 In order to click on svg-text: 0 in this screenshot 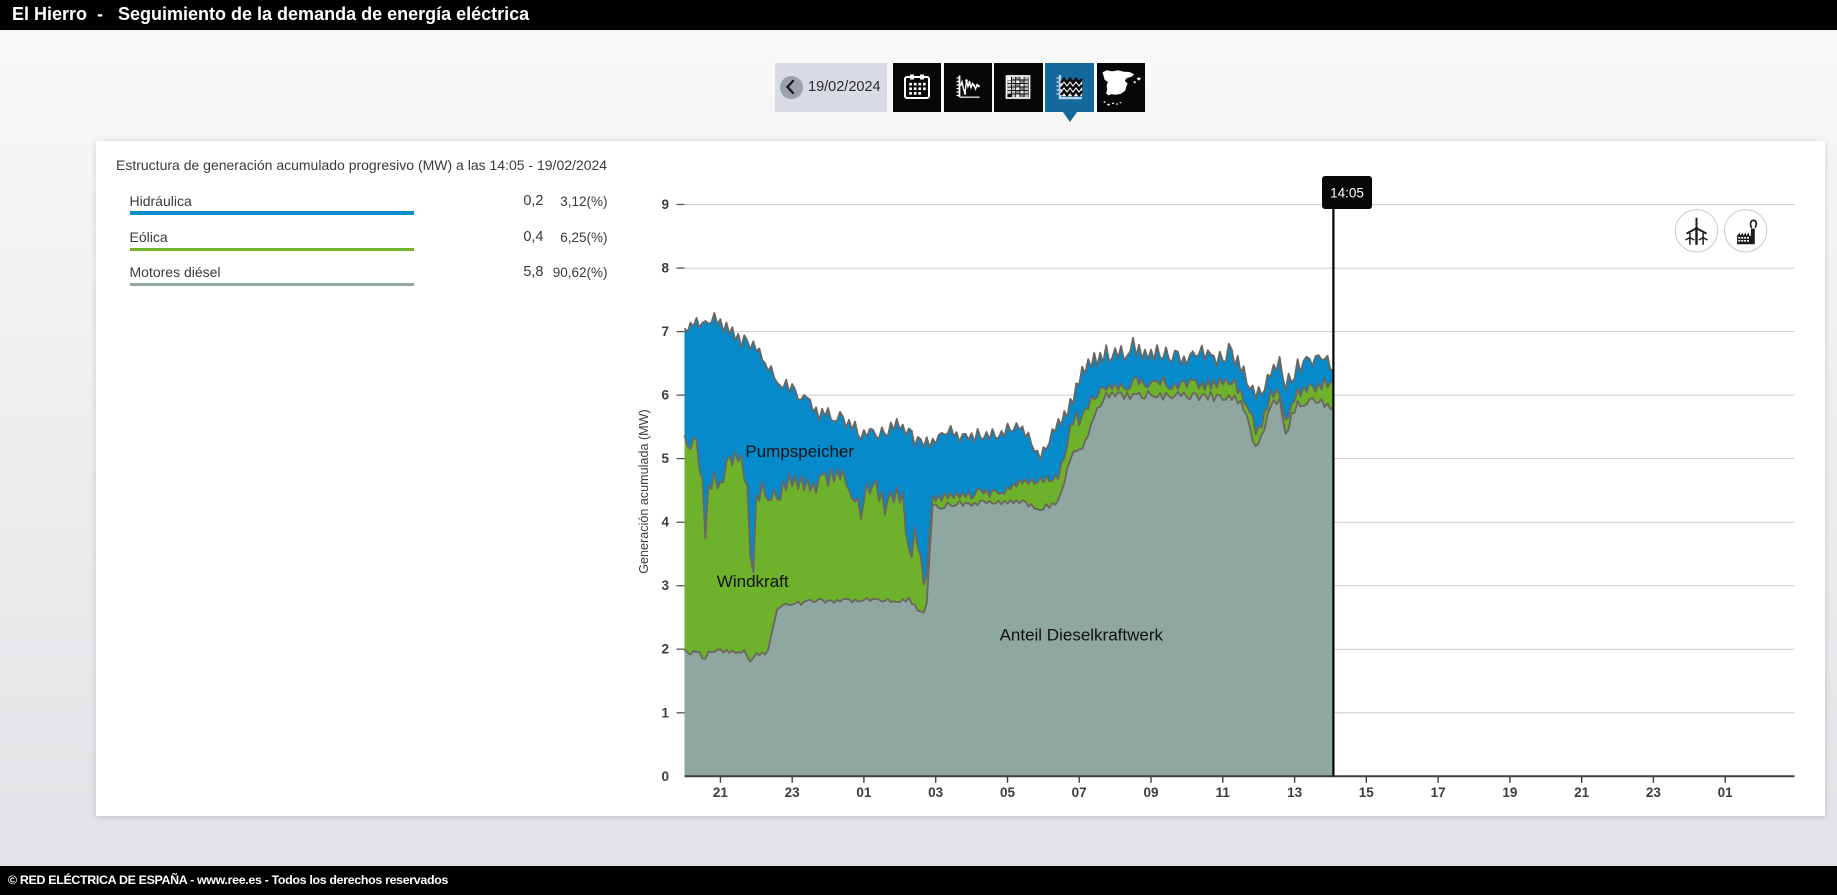, I will do `click(665, 776)`.